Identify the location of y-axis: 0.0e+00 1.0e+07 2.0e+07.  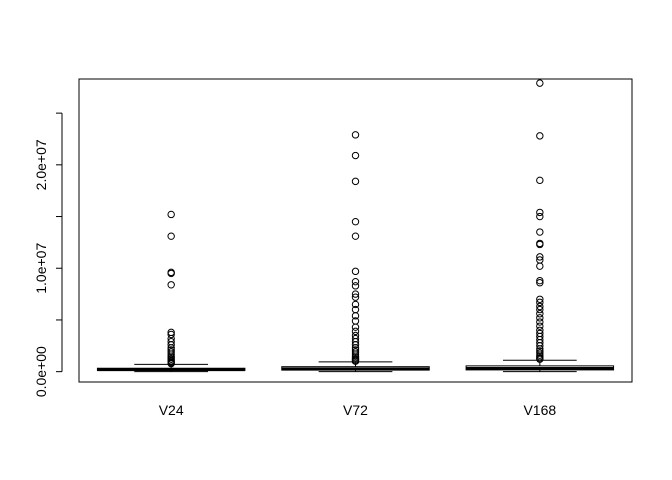
(48, 254).